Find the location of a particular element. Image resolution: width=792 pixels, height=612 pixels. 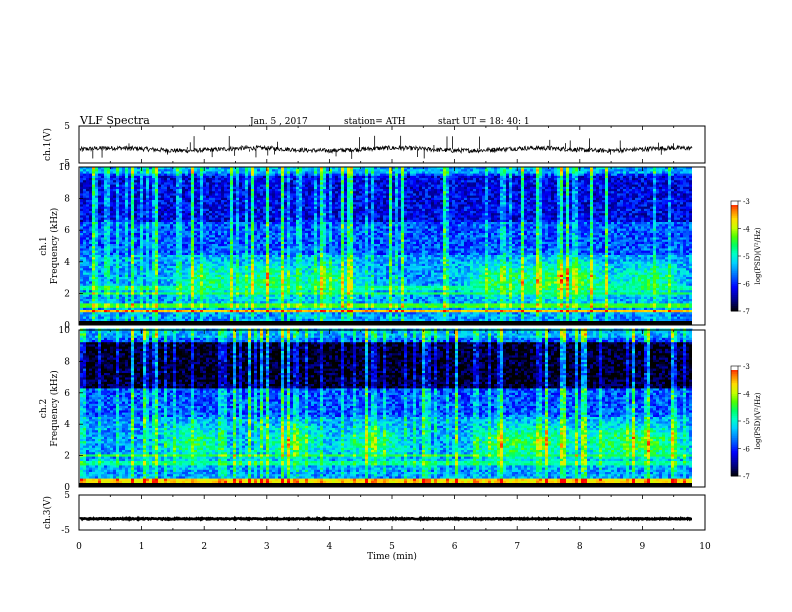

time-tick-label: 5 is located at coordinates (392, 547).